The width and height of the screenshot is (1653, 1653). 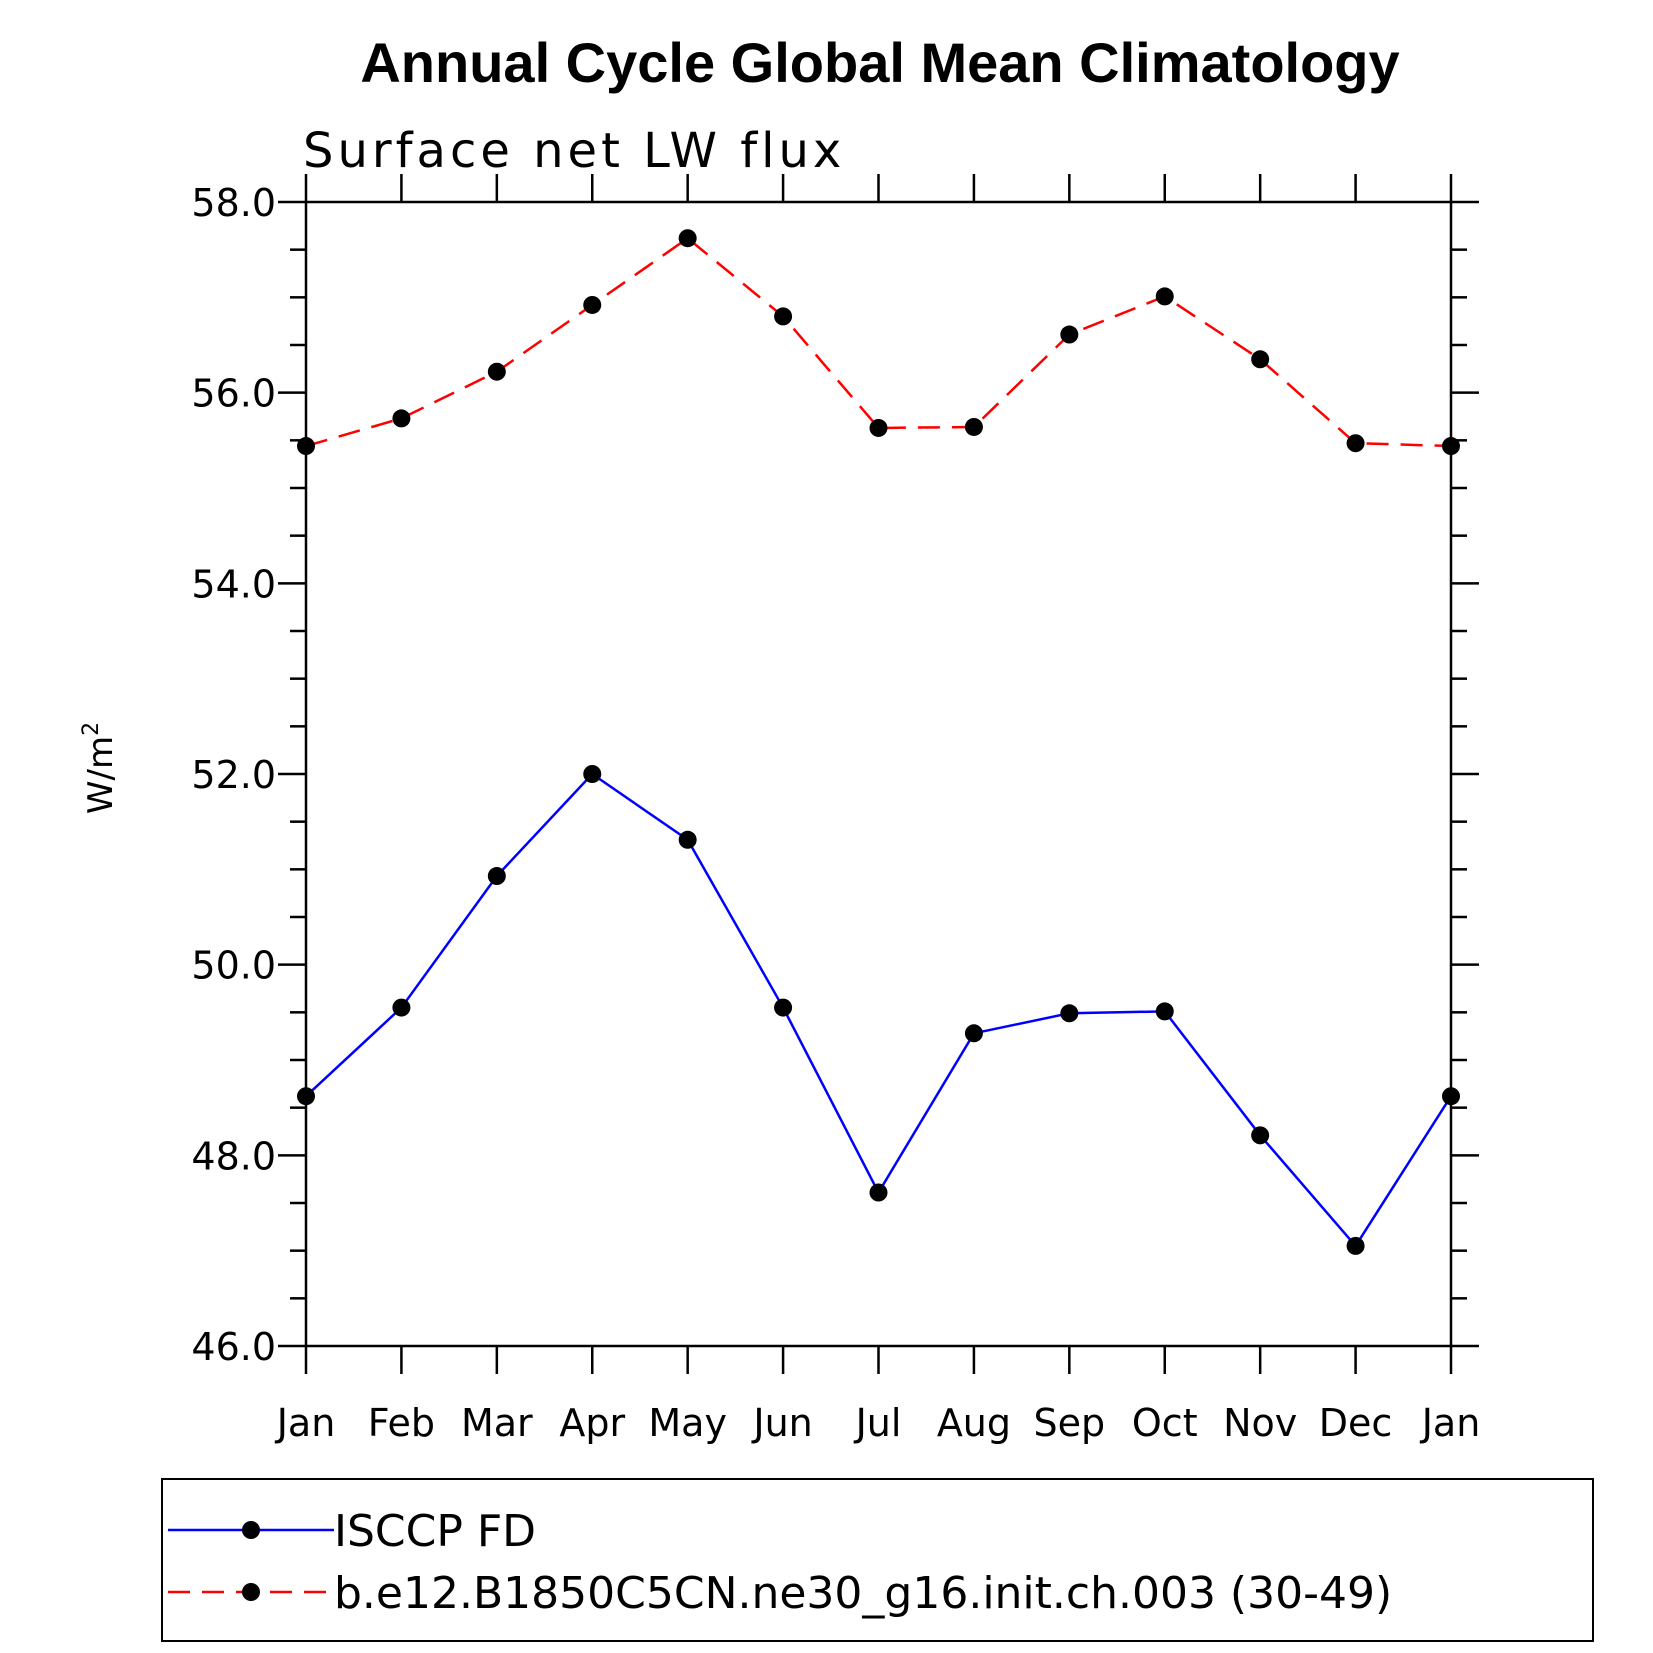 What do you see at coordinates (1165, 1423) in the screenshot?
I see `x-tick-label: Oct` at bounding box center [1165, 1423].